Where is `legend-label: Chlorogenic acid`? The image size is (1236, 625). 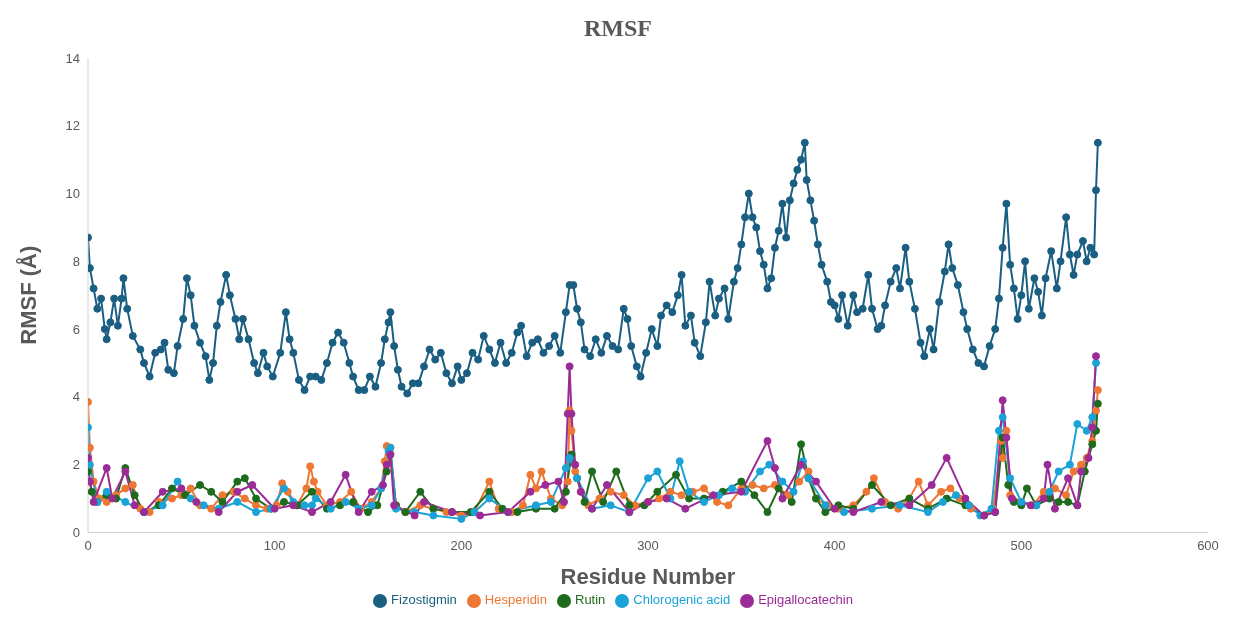 legend-label: Chlorogenic acid is located at coordinates (682, 600).